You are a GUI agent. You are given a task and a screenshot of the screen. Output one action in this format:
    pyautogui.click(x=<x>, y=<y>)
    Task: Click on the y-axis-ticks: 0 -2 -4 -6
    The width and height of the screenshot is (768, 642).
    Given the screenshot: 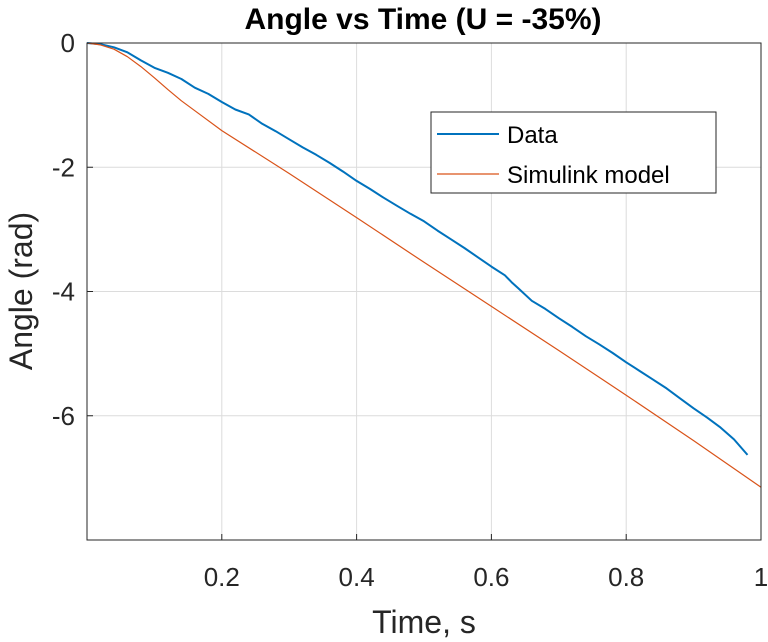 What is the action you would take?
    pyautogui.click(x=72, y=229)
    